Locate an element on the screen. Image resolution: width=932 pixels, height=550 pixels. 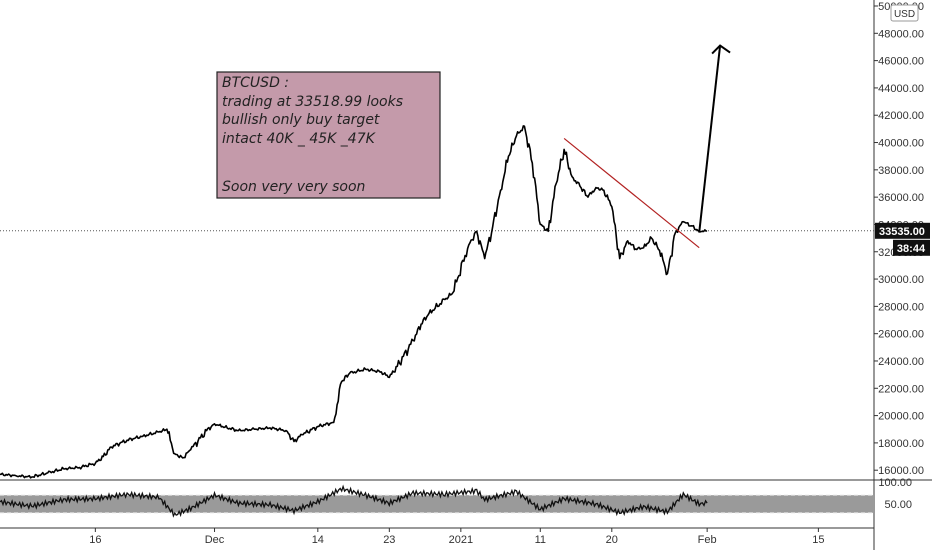
y-tick-label: 44000.00 is located at coordinates (901, 89).